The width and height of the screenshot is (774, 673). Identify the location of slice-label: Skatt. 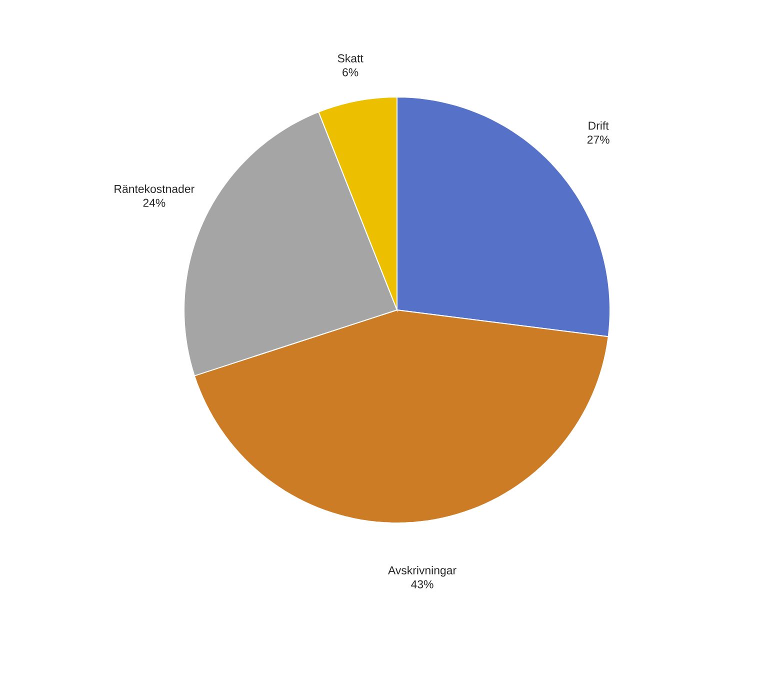
(351, 58).